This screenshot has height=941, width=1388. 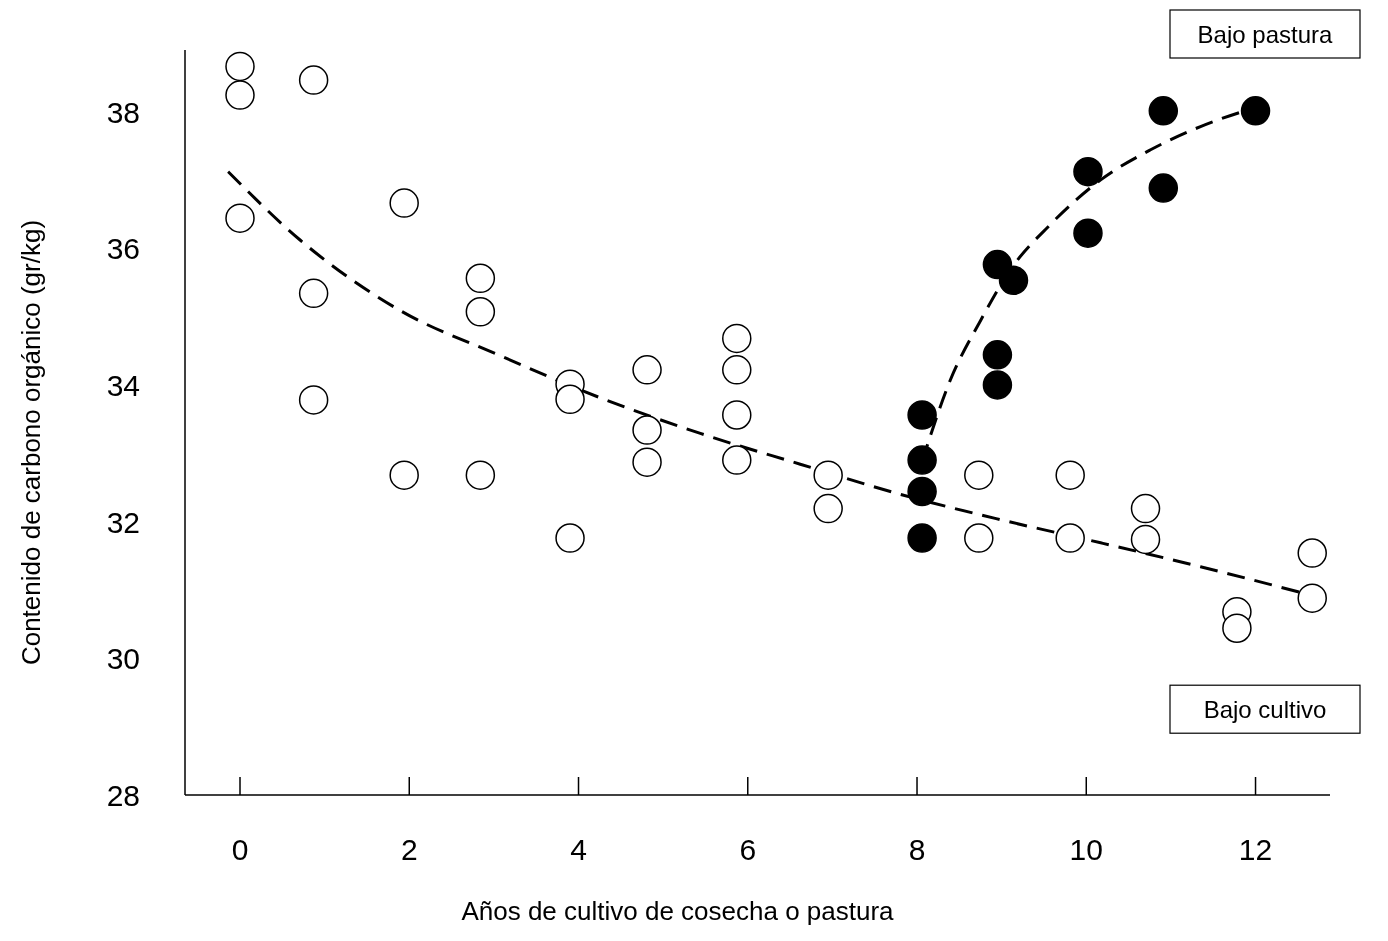 What do you see at coordinates (1086, 849) in the screenshot?
I see `x-tick-label: 10` at bounding box center [1086, 849].